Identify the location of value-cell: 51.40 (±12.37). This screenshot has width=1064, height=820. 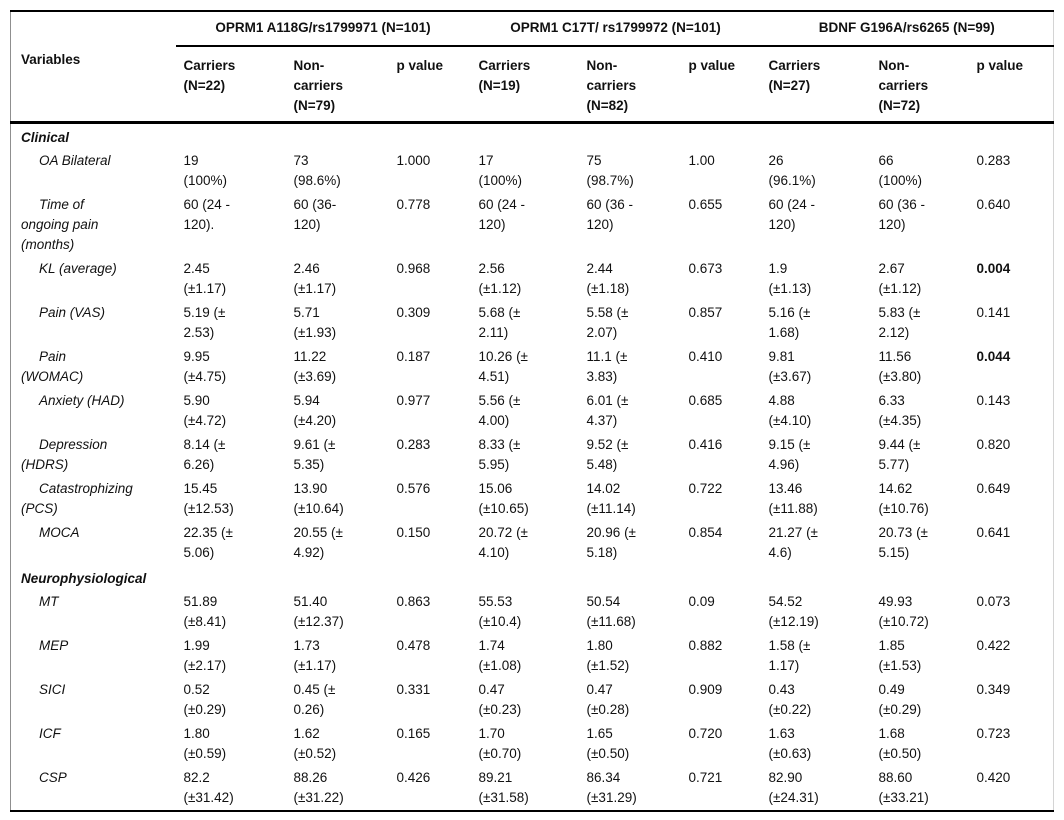
(318, 611).